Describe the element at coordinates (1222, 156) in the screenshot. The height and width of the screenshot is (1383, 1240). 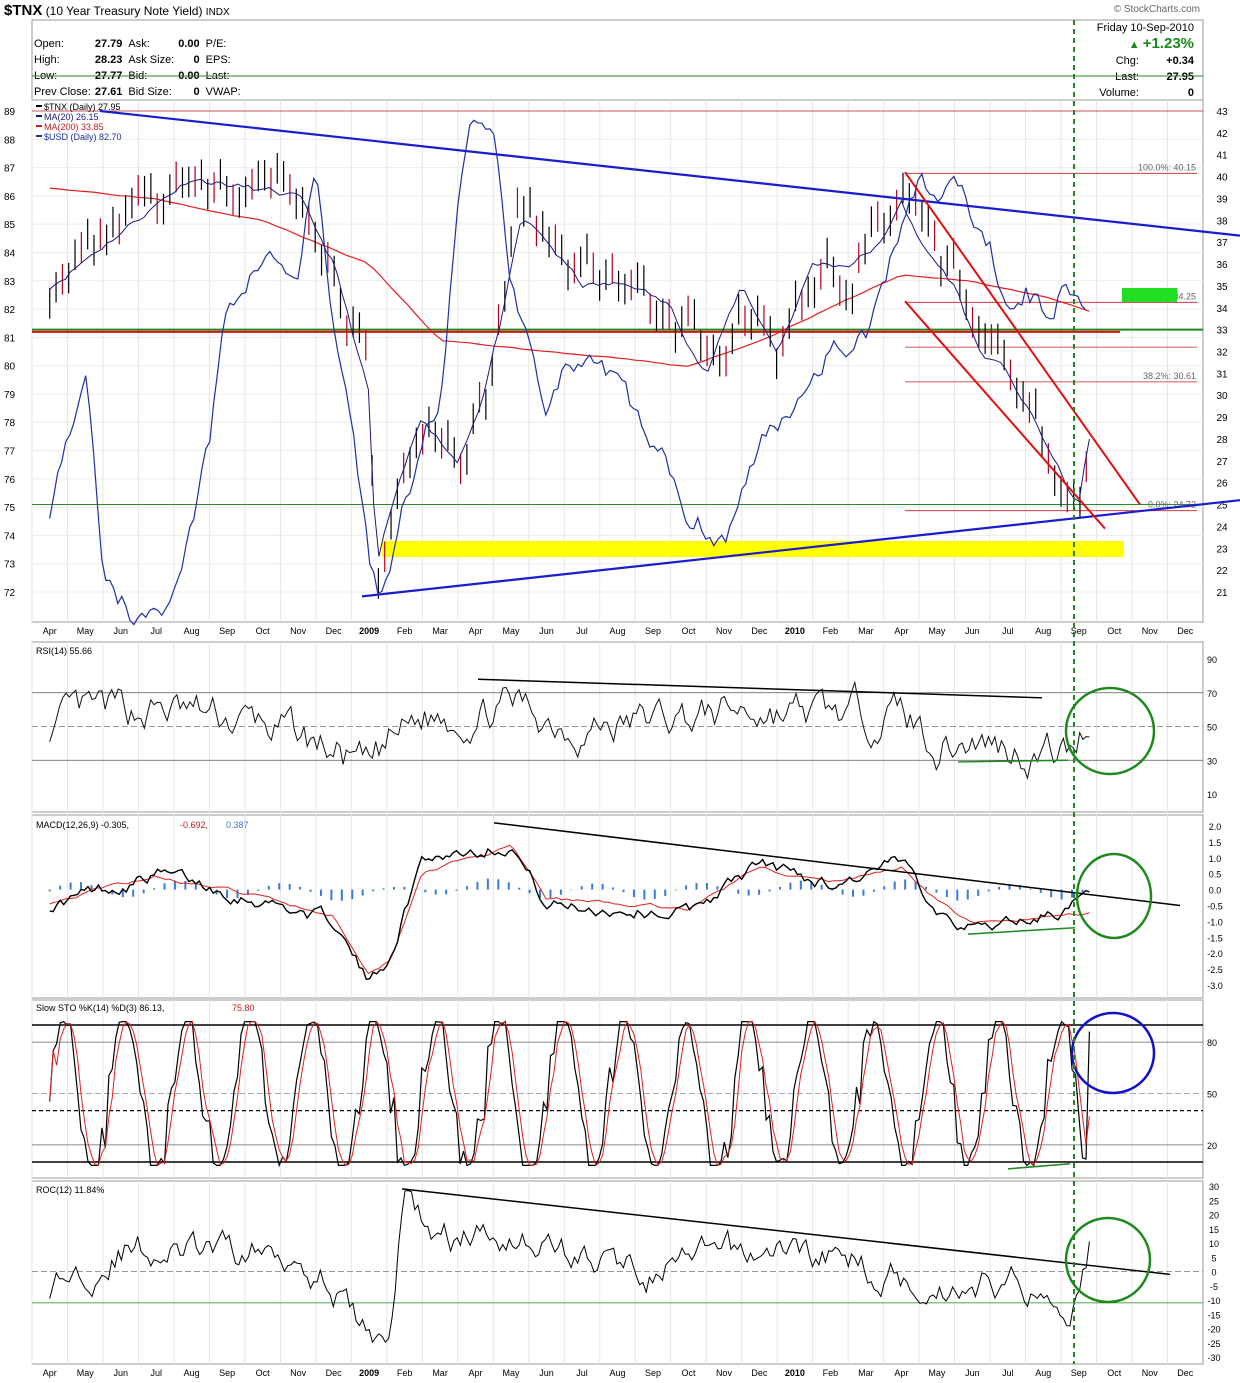
I see `right-axis-label: 41` at that location.